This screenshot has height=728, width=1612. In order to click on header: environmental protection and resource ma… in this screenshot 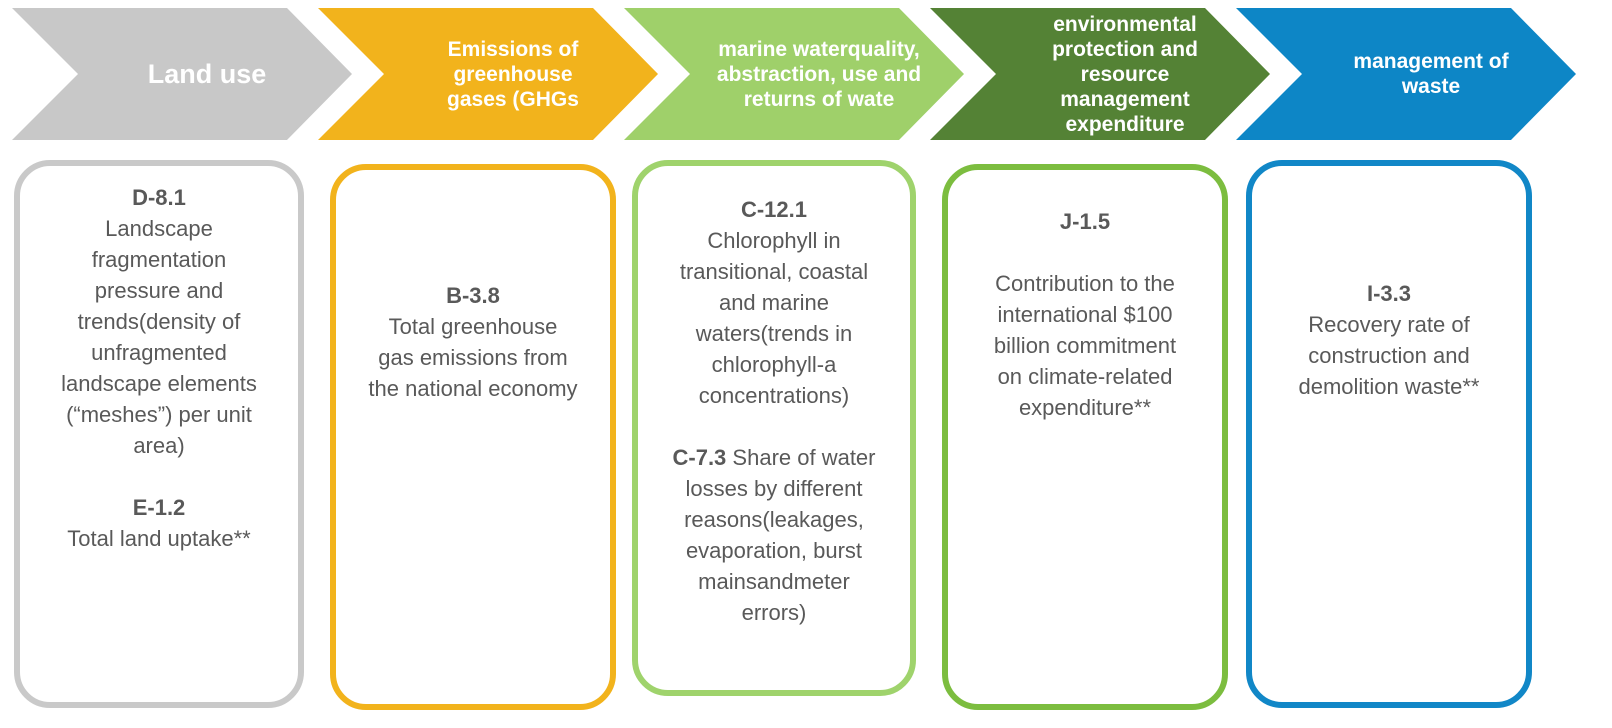, I will do `click(1125, 74)`.